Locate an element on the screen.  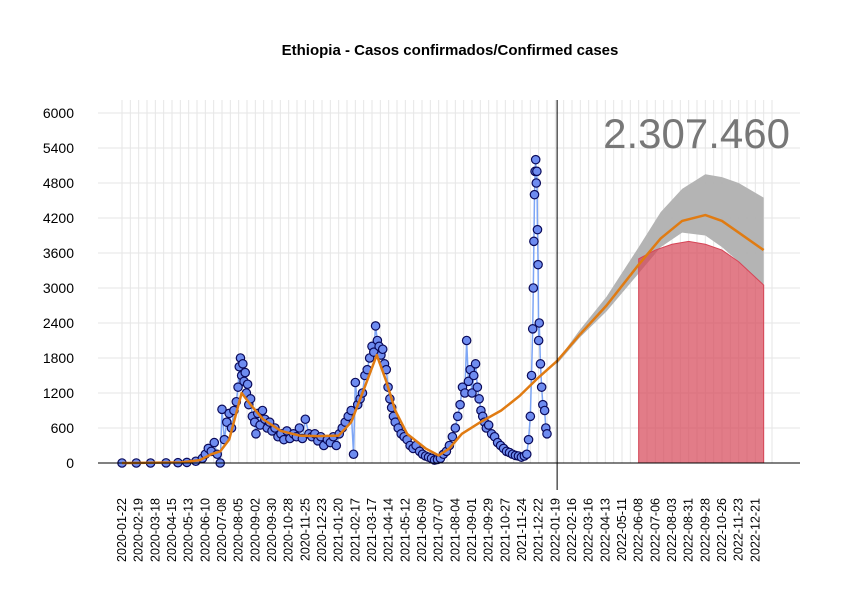
x-tick-label: 2022-01-19 is located at coordinates (555, 530).